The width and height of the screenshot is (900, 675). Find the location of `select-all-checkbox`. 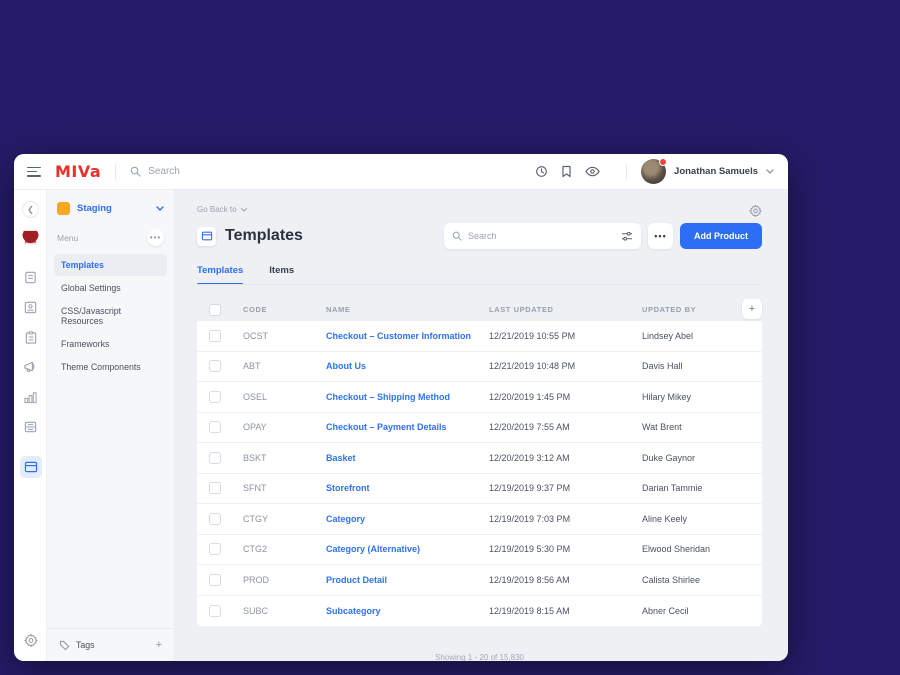

select-all-checkbox is located at coordinates (215, 309).